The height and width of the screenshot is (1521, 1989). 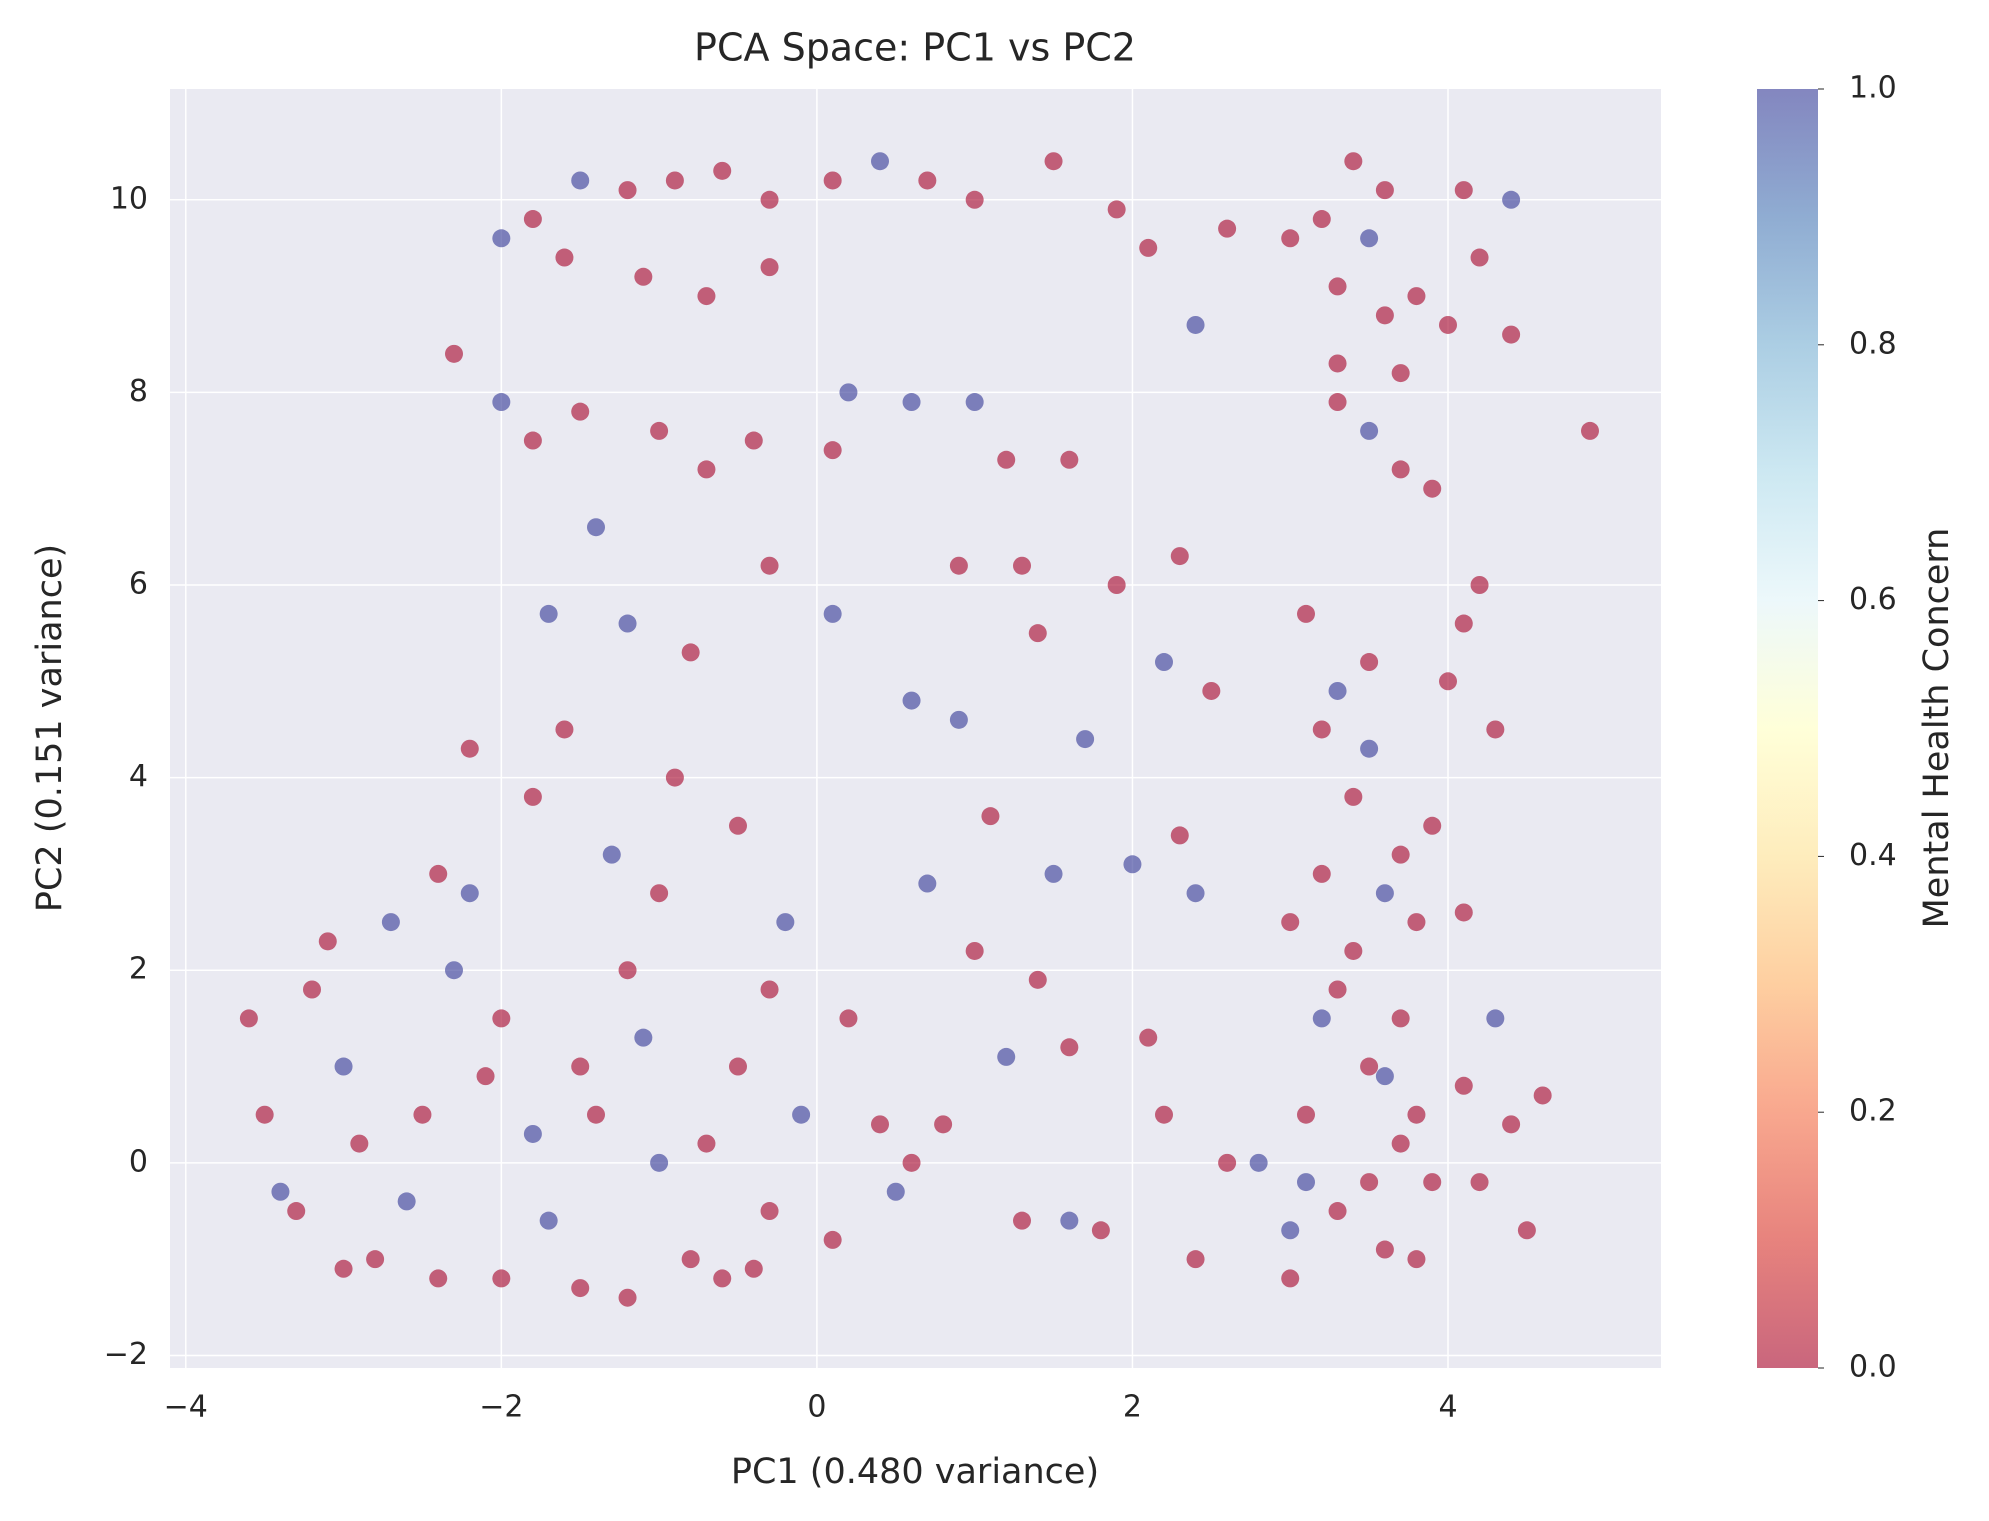 I want to click on colorbar, so click(x=1787, y=728).